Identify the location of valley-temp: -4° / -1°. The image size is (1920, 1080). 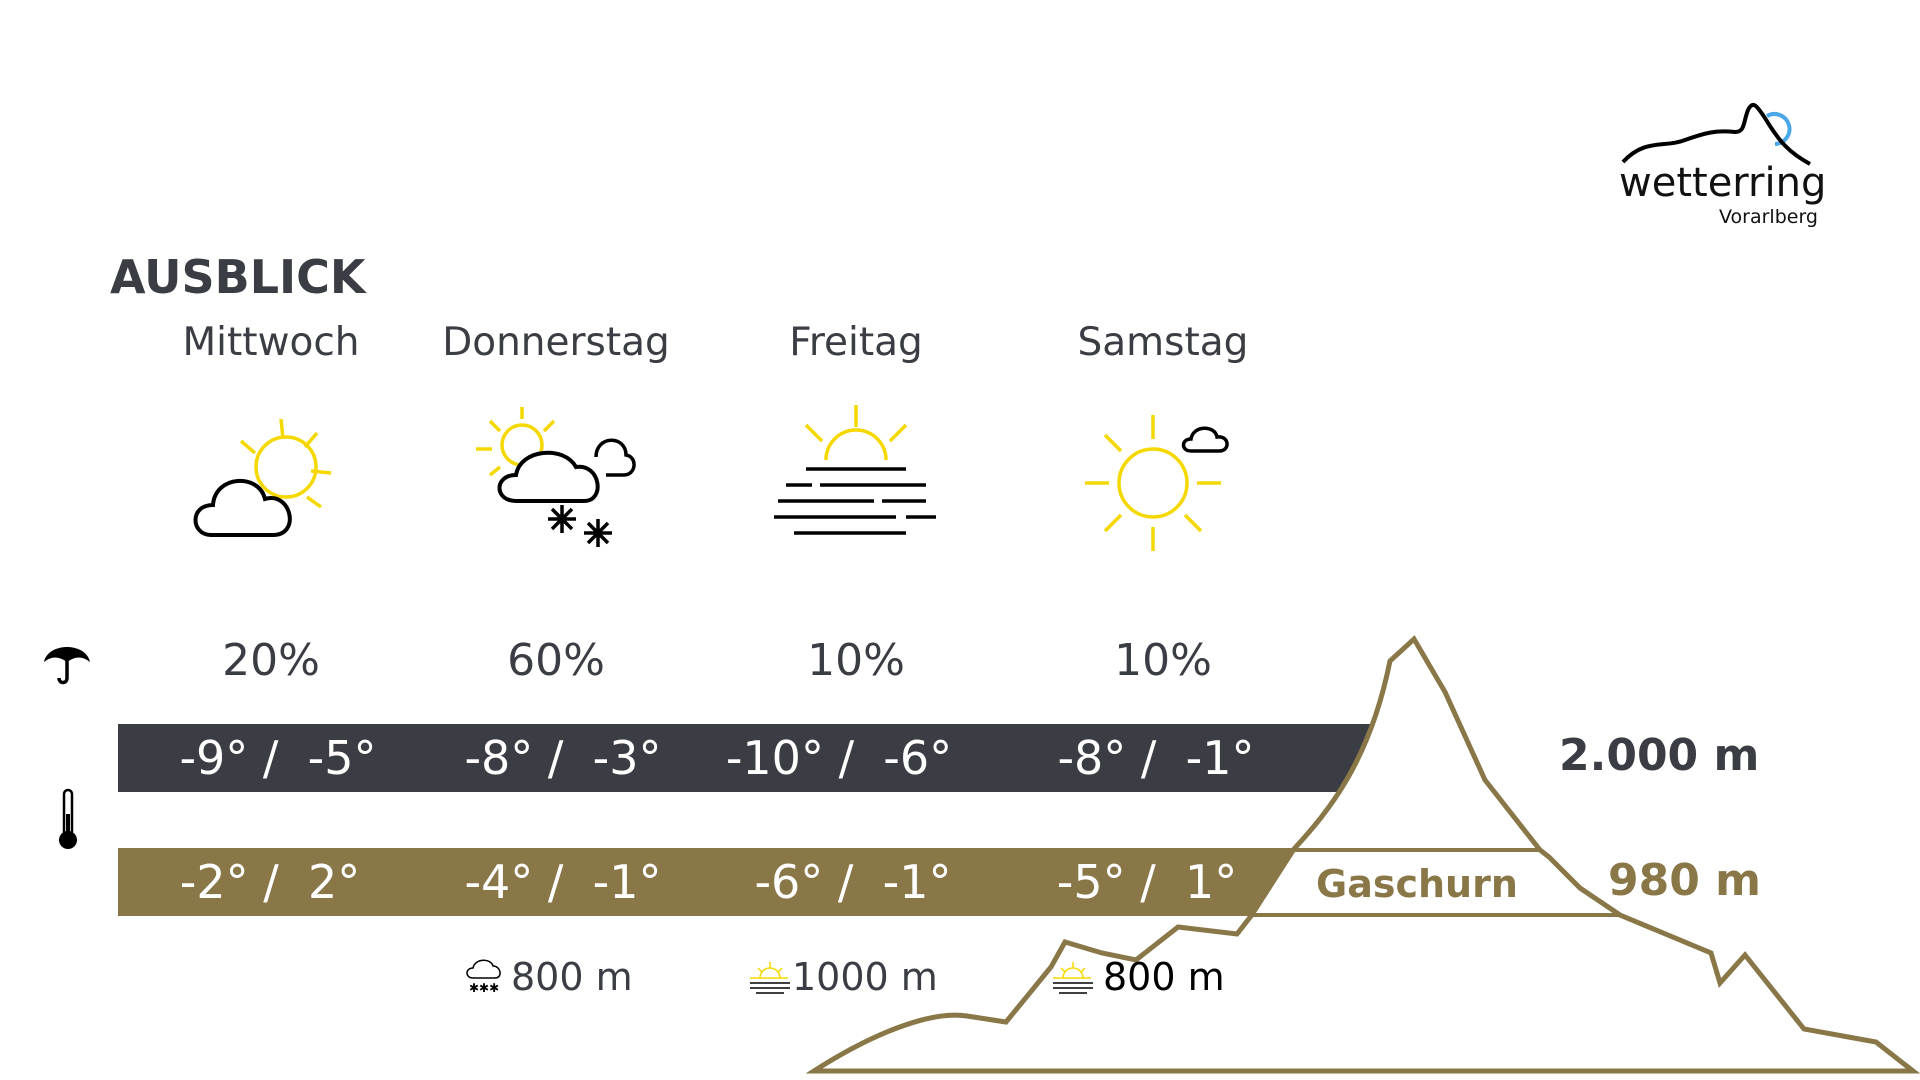
(563, 882).